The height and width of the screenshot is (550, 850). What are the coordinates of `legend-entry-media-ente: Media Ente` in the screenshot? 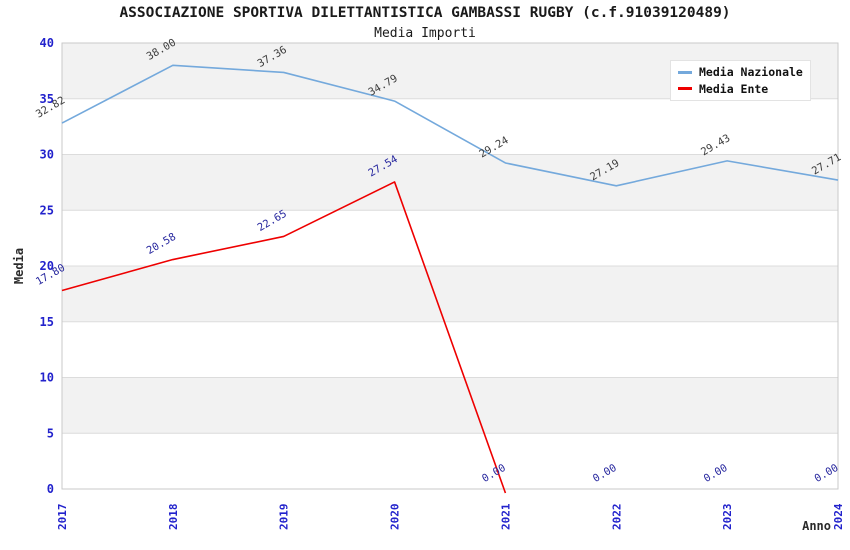 It's located at (740, 89).